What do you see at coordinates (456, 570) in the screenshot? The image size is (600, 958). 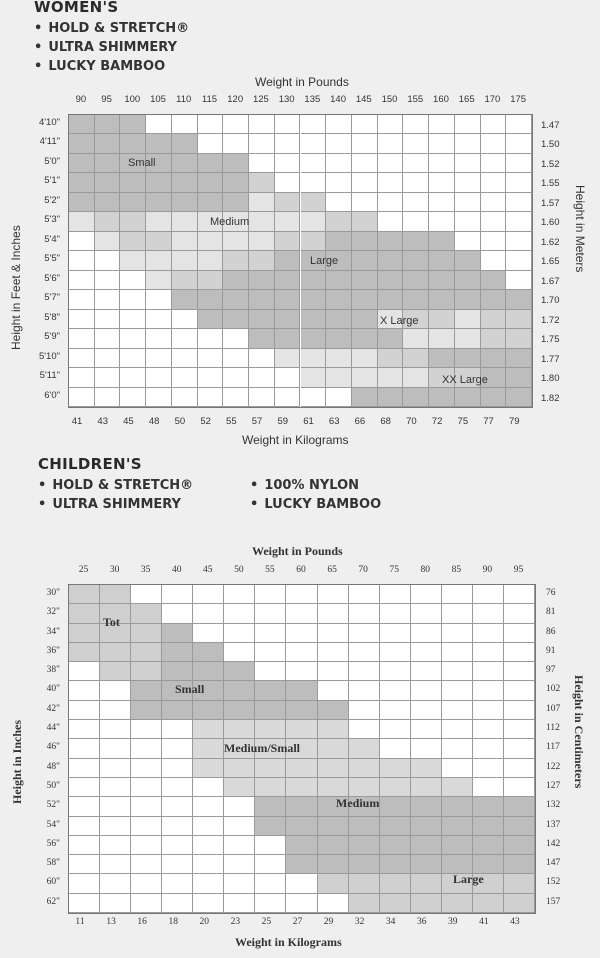 I see `pound-tick: 85` at bounding box center [456, 570].